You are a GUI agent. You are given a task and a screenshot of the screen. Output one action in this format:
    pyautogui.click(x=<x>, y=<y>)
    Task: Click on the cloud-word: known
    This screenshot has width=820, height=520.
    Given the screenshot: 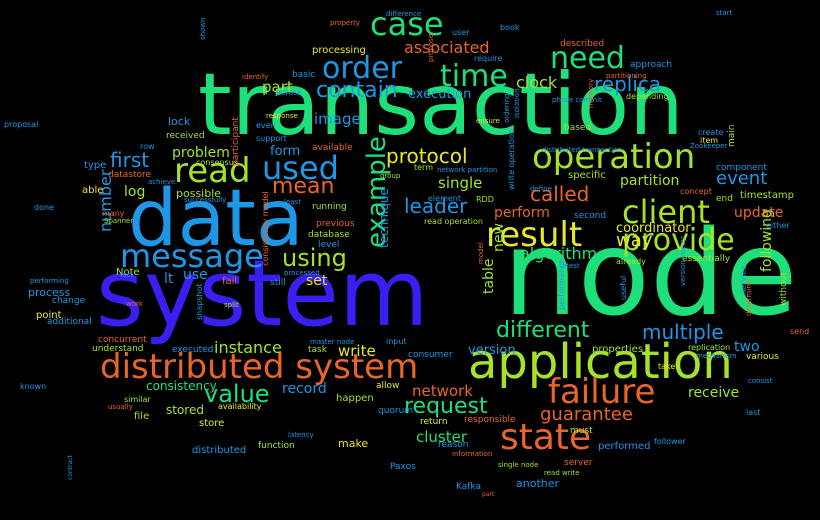 What is the action you would take?
    pyautogui.click(x=33, y=386)
    